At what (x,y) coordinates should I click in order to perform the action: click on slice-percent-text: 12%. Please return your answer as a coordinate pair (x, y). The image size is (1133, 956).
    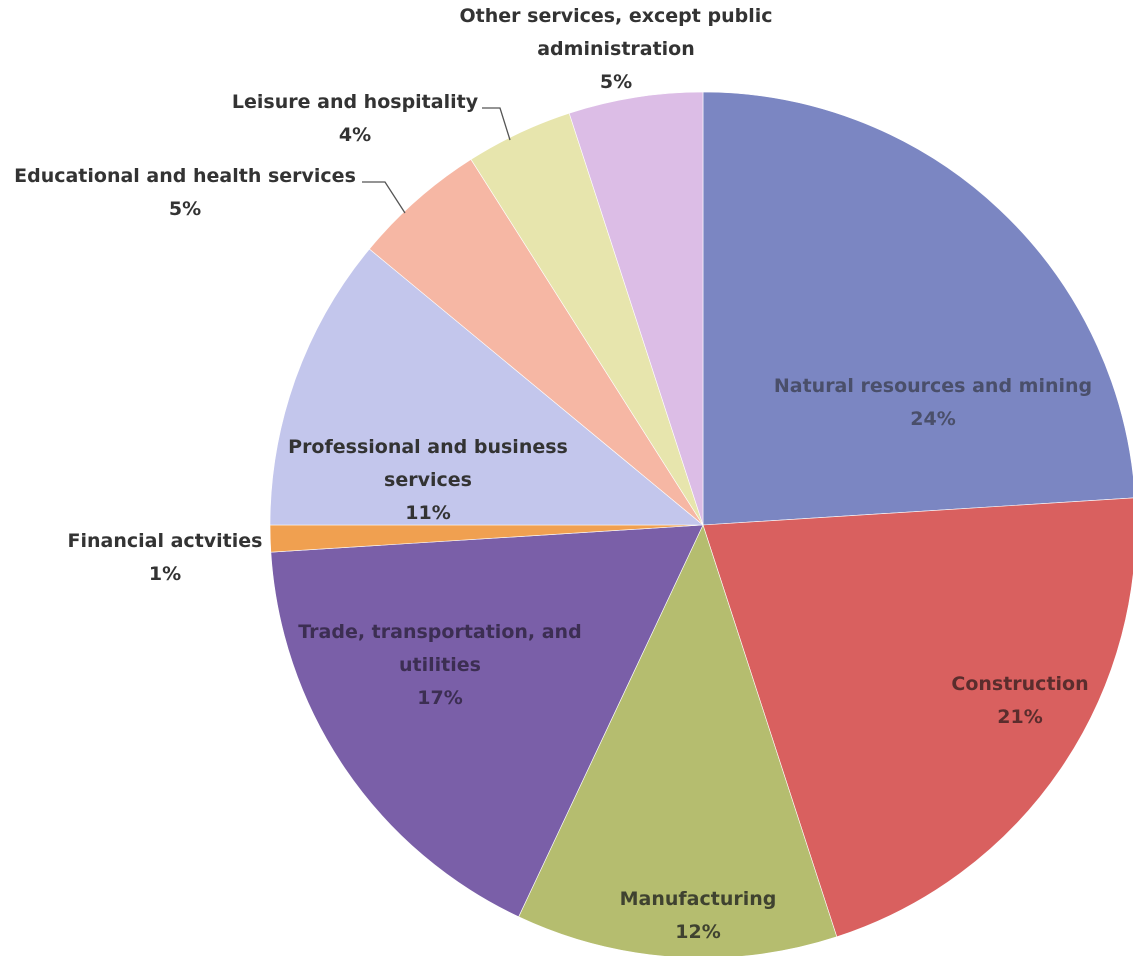
    Looking at the image, I should click on (697, 932).